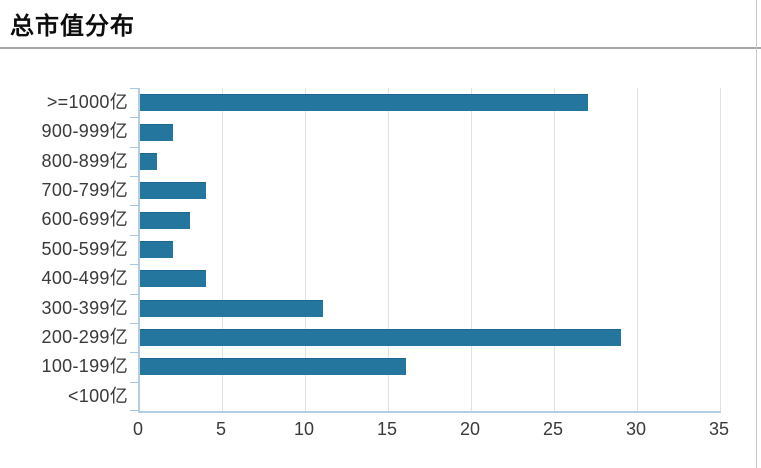 Image resolution: width=761 pixels, height=468 pixels. What do you see at coordinates (137, 429) in the screenshot?
I see `x-axis-tick-label: 0` at bounding box center [137, 429].